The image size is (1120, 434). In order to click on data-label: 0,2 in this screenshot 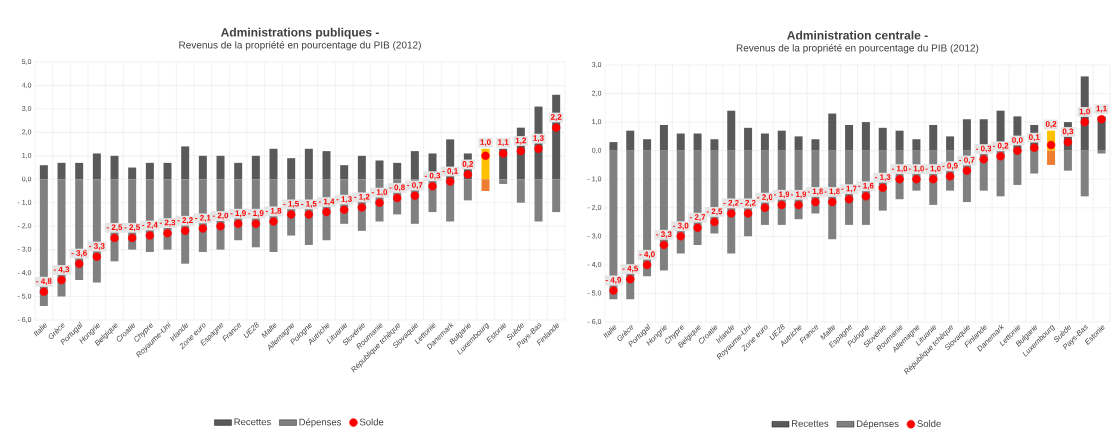, I will do `click(468, 164)`.